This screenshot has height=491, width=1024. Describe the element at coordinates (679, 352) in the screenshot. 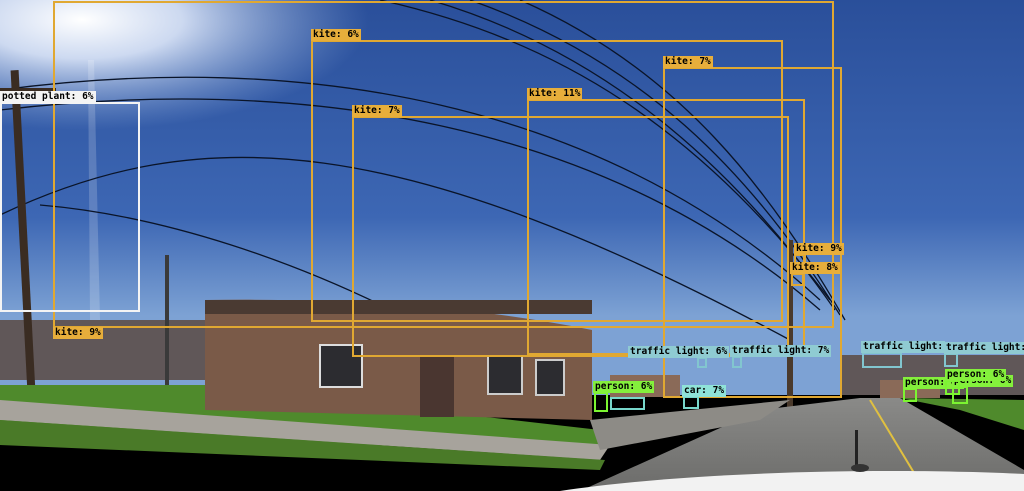

I see `traffic-light-label: traffic light: 6%` at that location.